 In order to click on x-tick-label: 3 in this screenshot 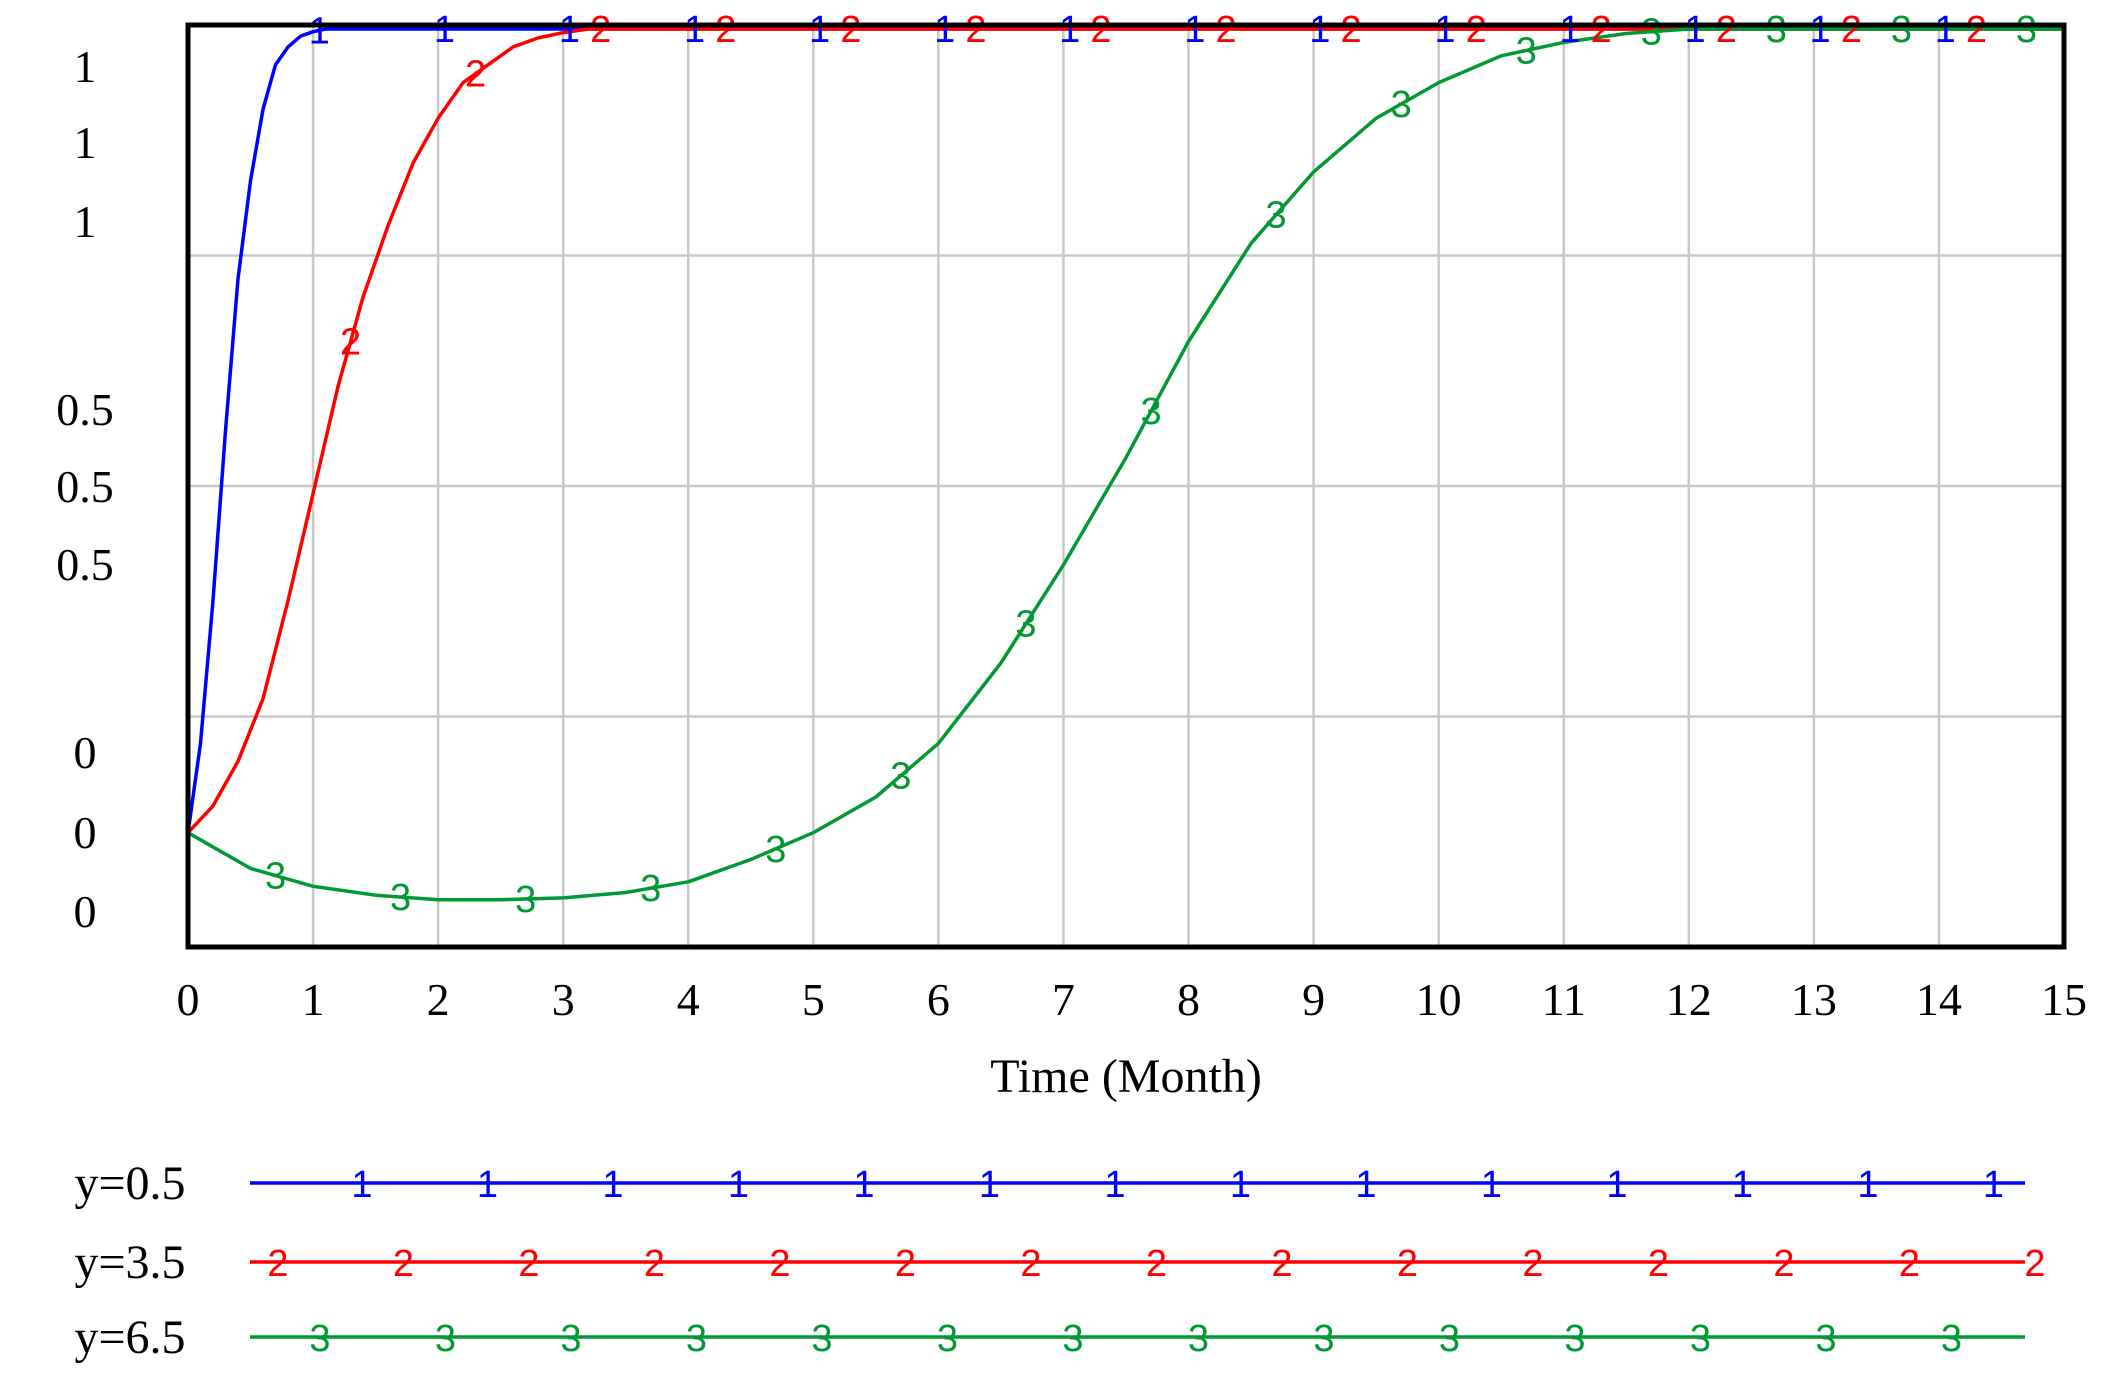, I will do `click(563, 999)`.